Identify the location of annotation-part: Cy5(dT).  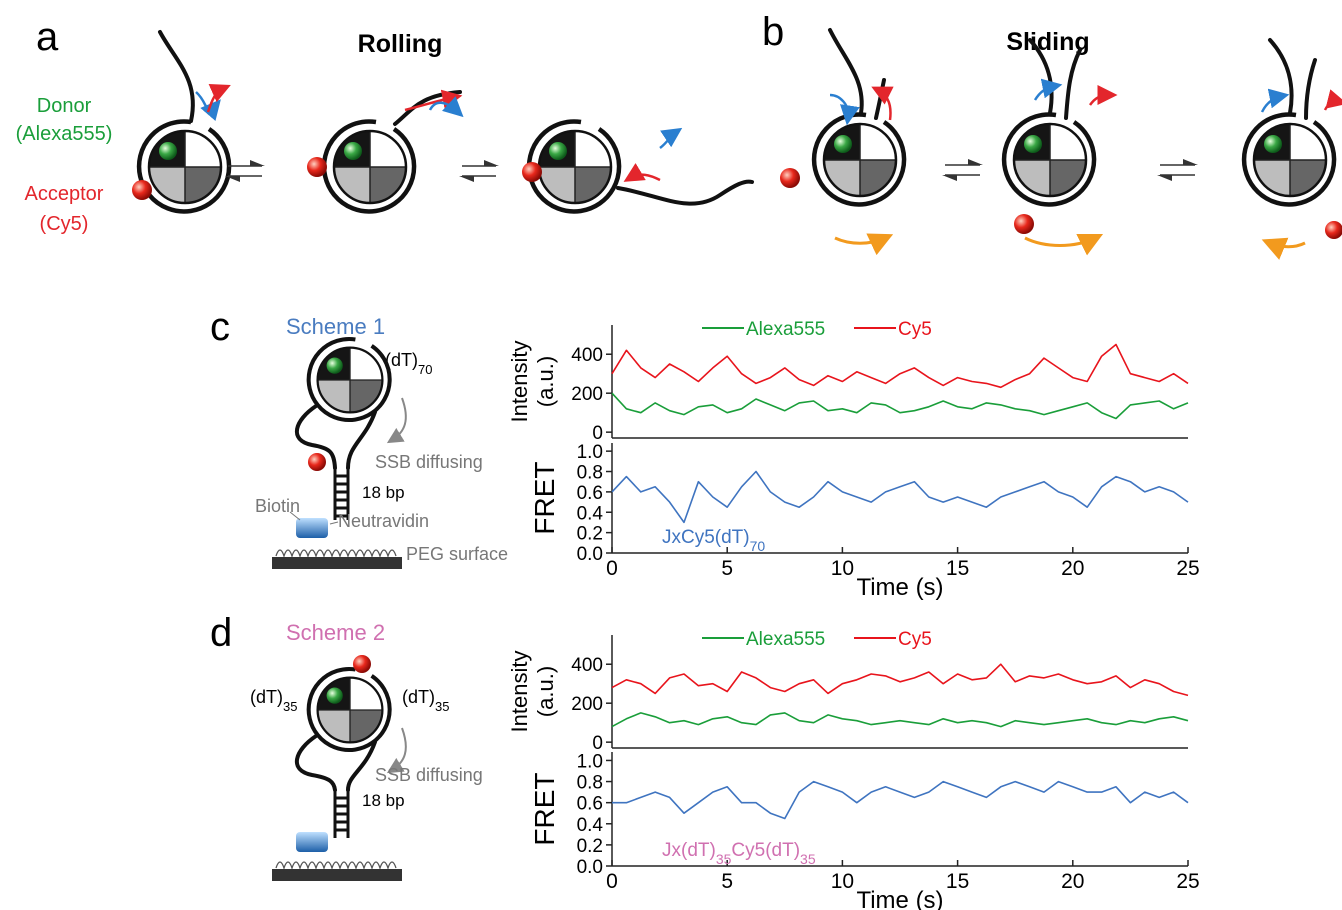
(765, 850).